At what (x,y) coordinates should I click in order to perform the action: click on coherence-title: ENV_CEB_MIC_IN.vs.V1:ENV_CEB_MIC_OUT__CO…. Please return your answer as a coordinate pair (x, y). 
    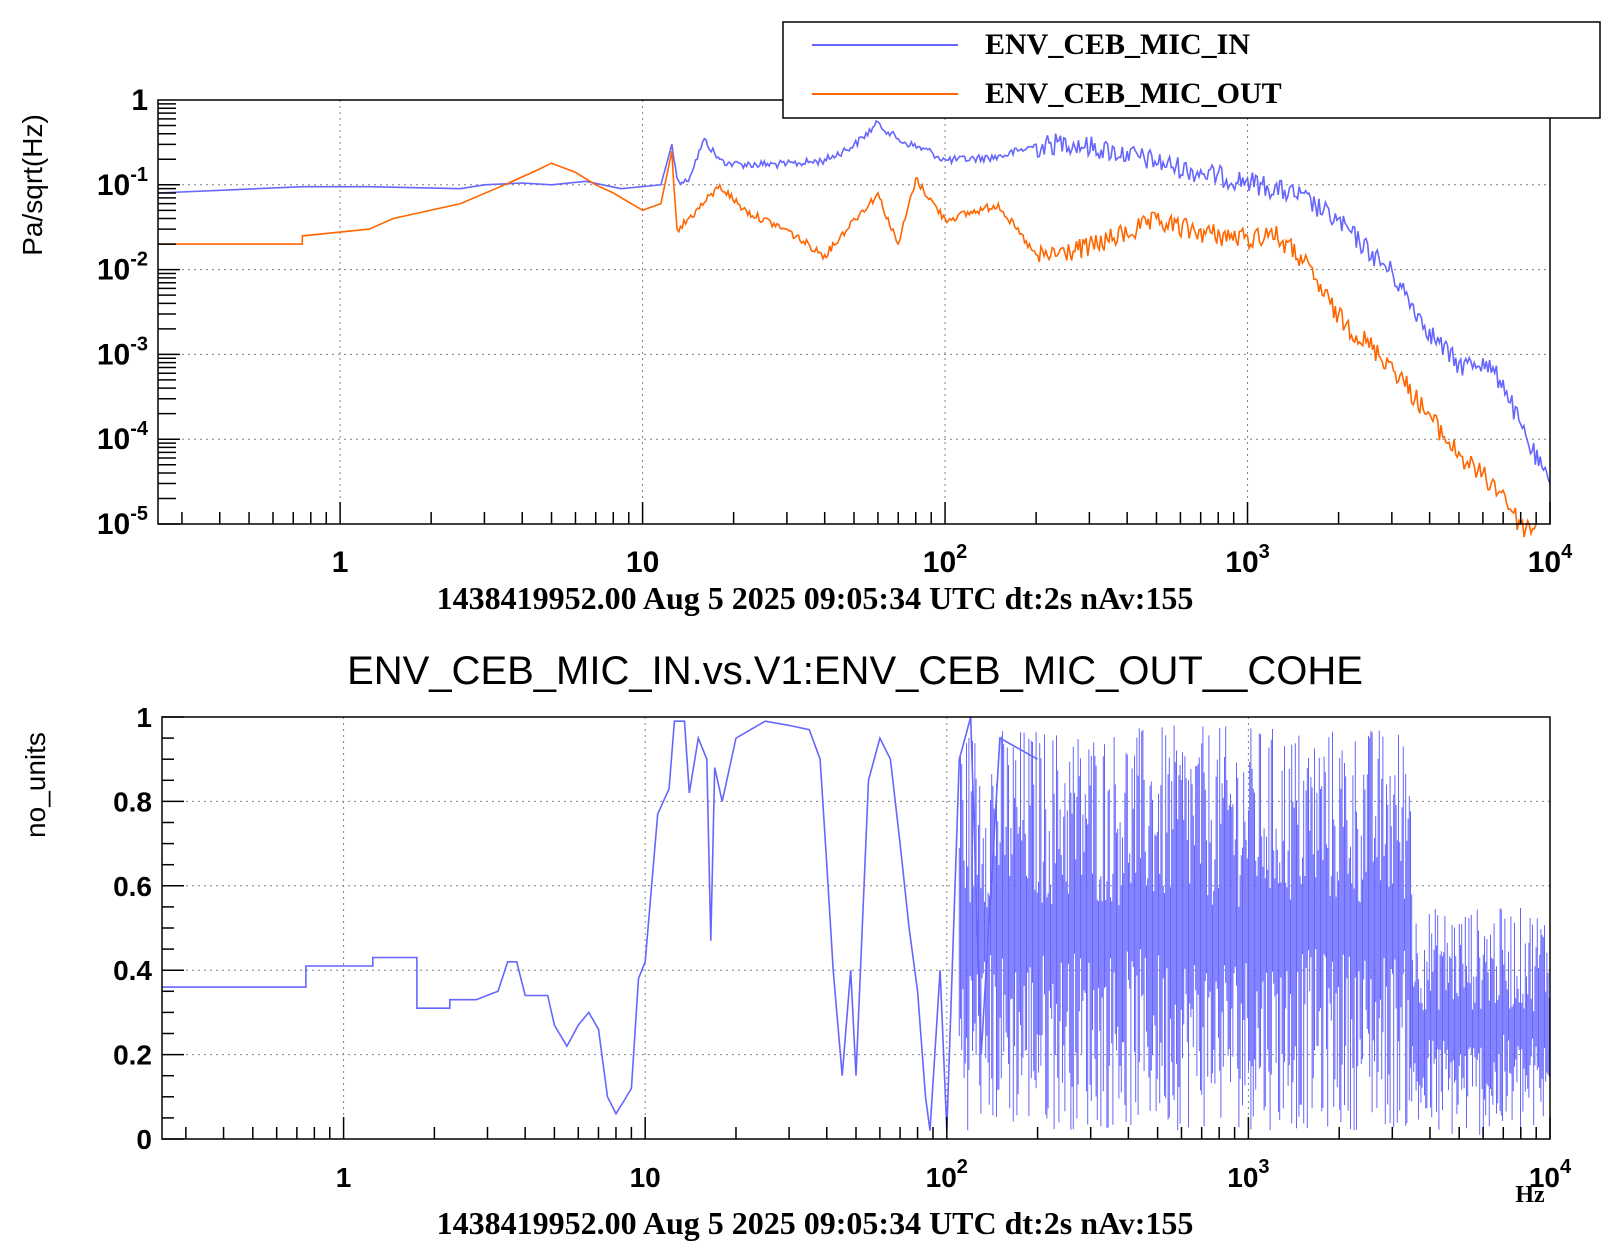
    Looking at the image, I should click on (855, 671).